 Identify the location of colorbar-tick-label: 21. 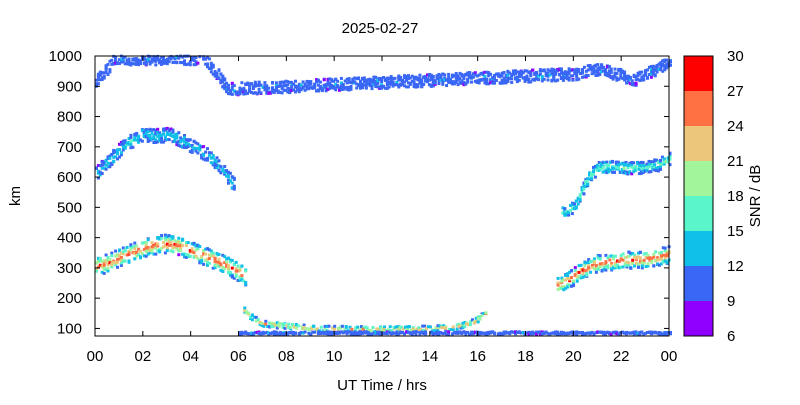
(735, 161).